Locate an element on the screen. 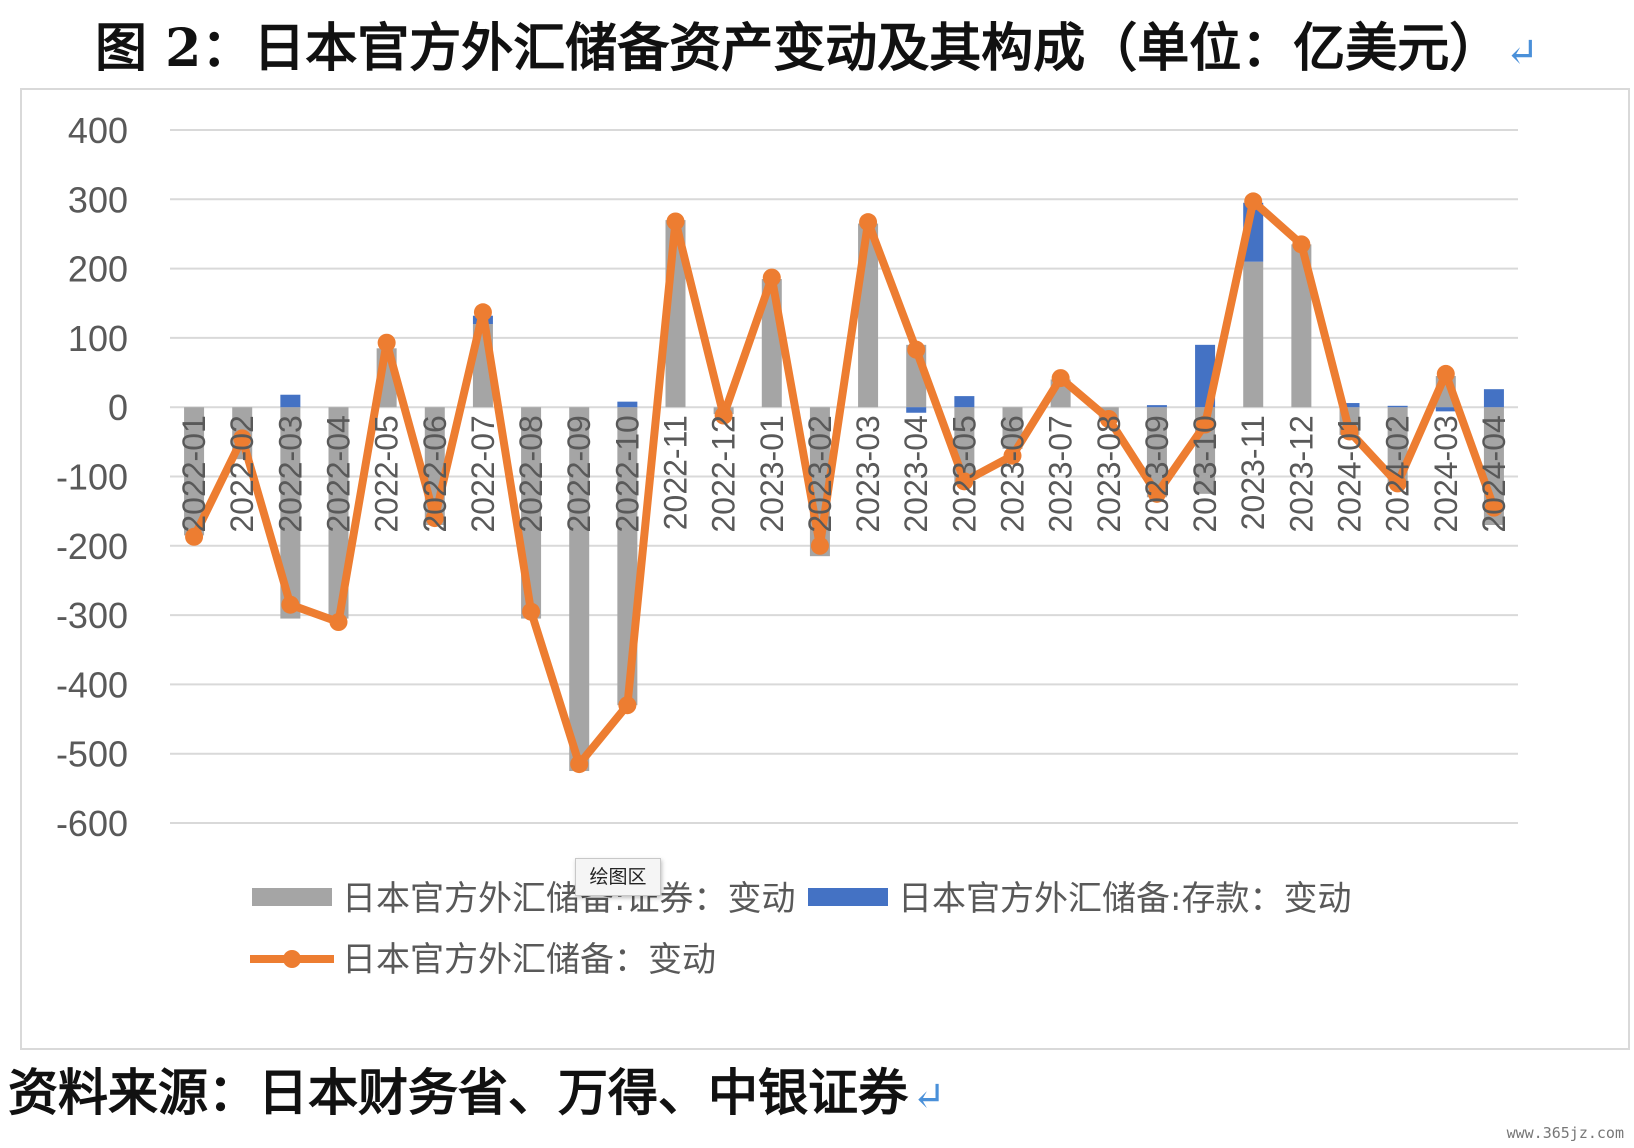  x-tick-label: 2023-05 is located at coordinates (964, 473).